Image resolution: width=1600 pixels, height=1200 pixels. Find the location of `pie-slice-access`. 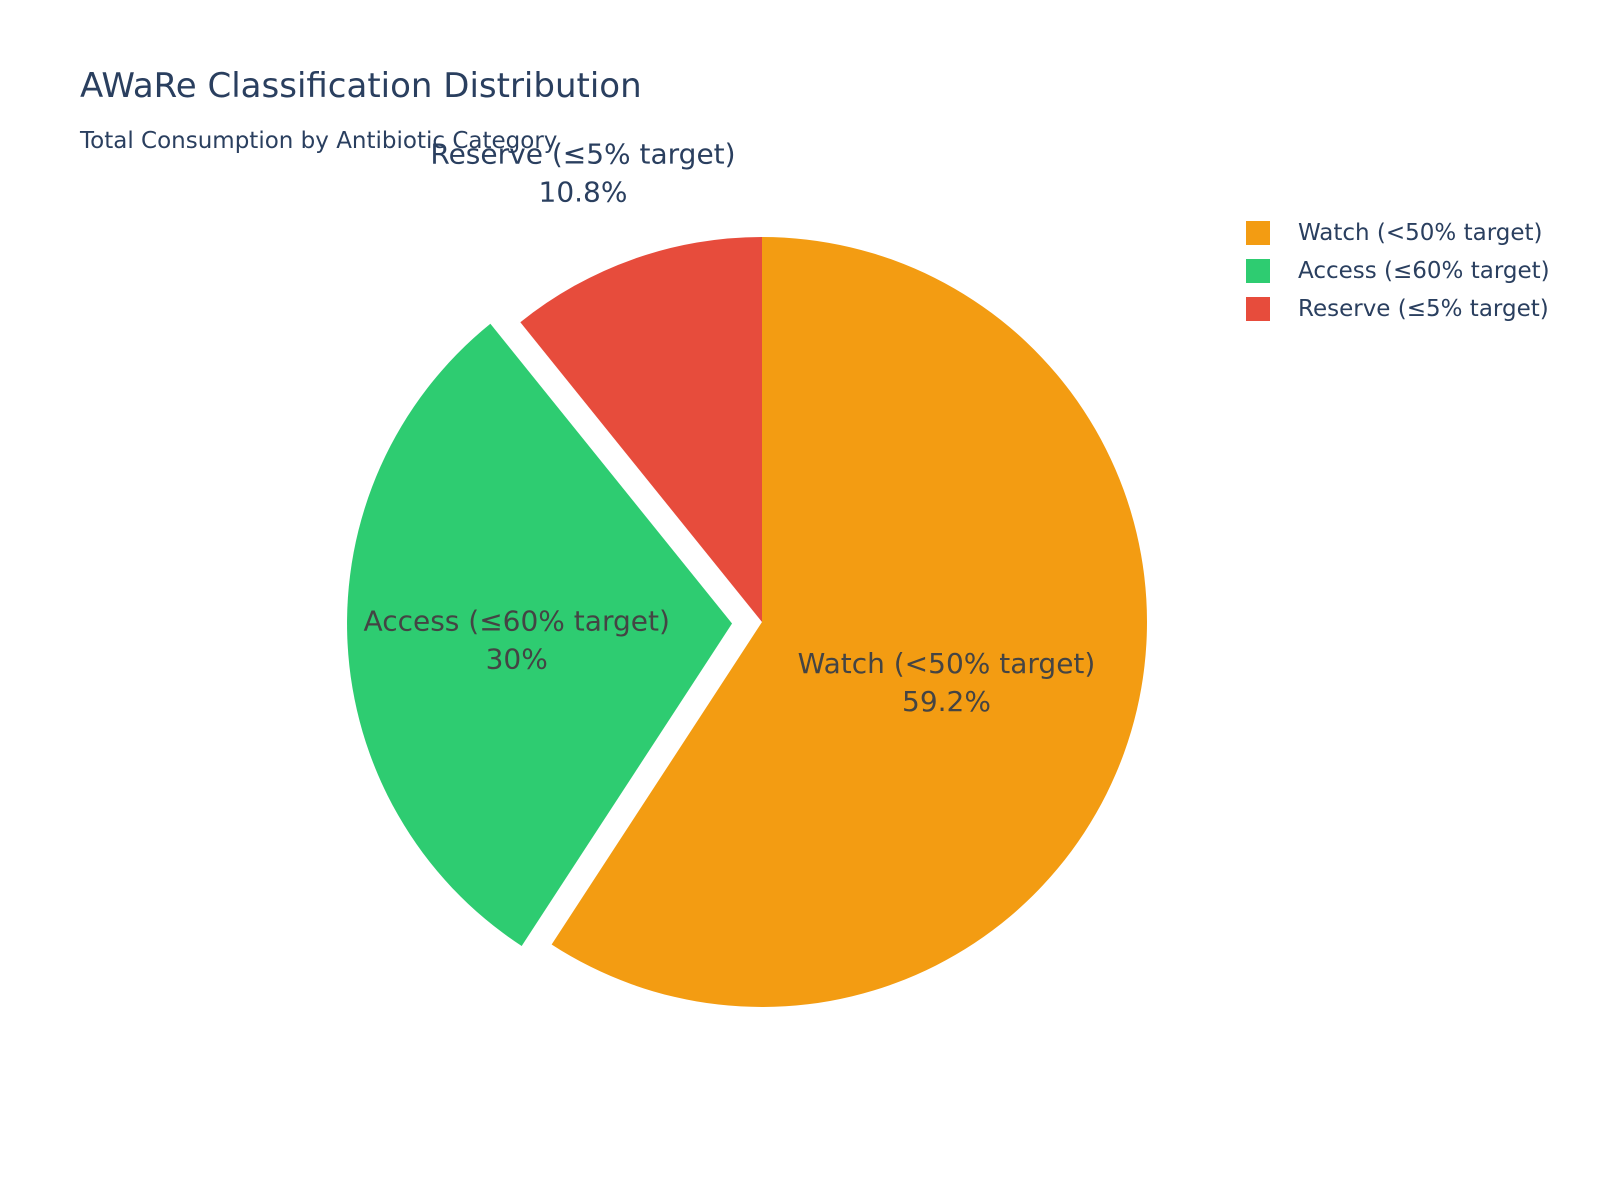

pie-slice-access is located at coordinates (540, 634).